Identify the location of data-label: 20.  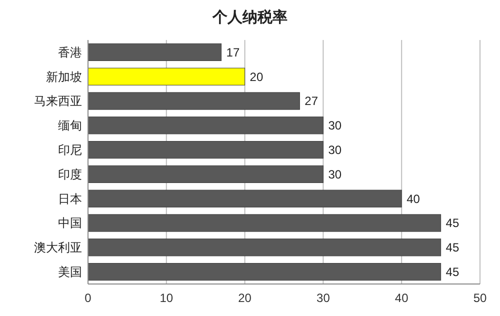
(257, 77).